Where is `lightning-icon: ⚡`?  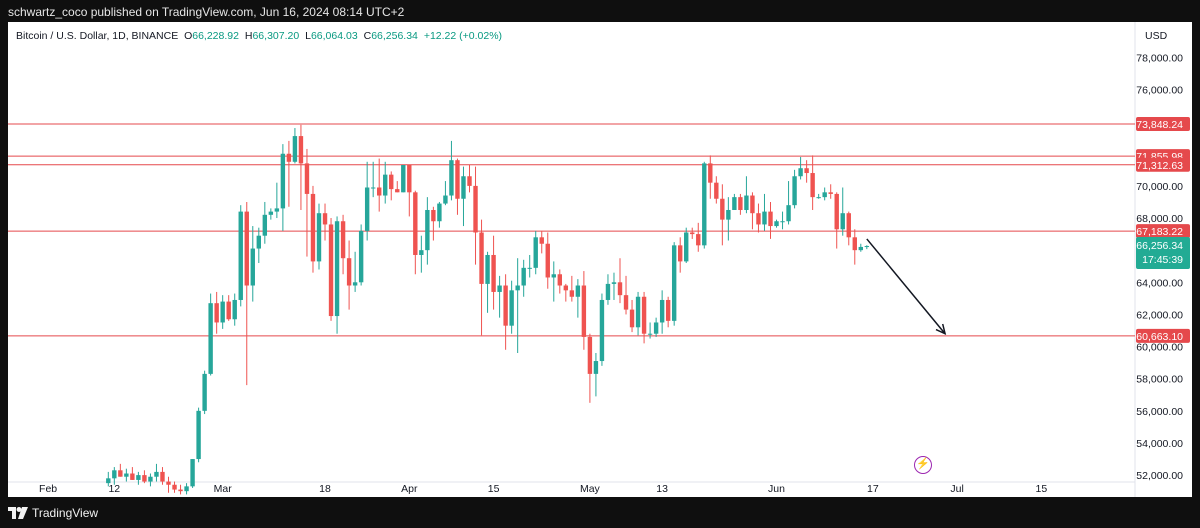
lightning-icon: ⚡ is located at coordinates (923, 465).